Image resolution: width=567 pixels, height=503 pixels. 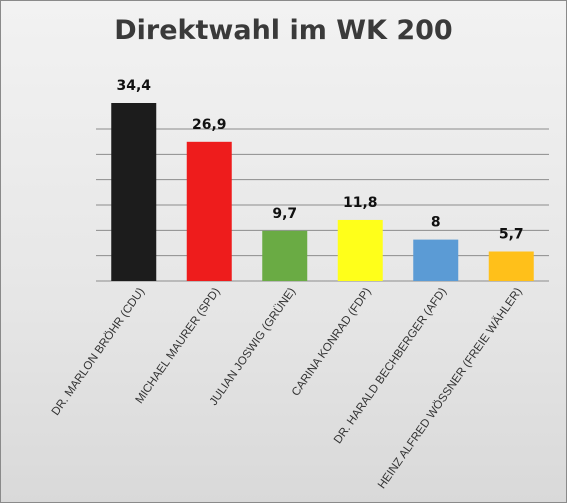 I want to click on category-label-3: JULIAN JOSWIG (GRÜNE), so click(x=253, y=347).